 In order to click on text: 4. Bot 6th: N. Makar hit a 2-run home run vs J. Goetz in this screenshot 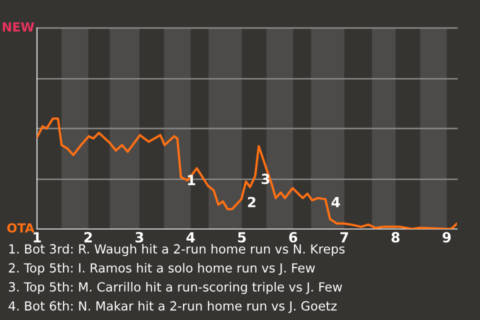, I will do `click(172, 306)`.